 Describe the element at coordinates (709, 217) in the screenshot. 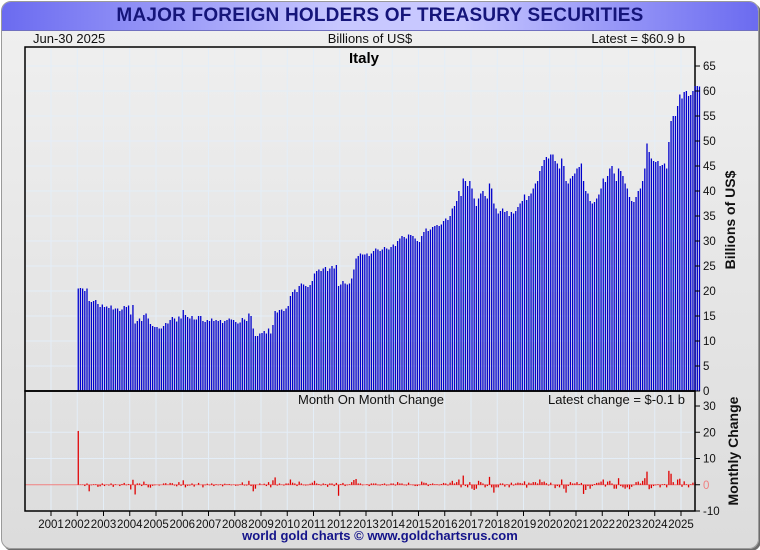

I see `y-tick-label: 35` at that location.